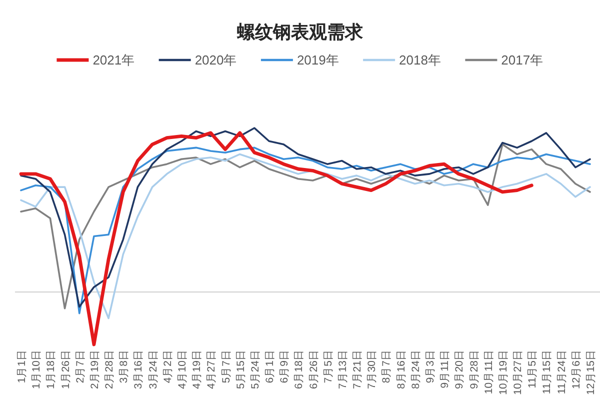 Image resolution: width=600 pixels, height=400 pixels. I want to click on legend-label: 2018年, so click(420, 60).